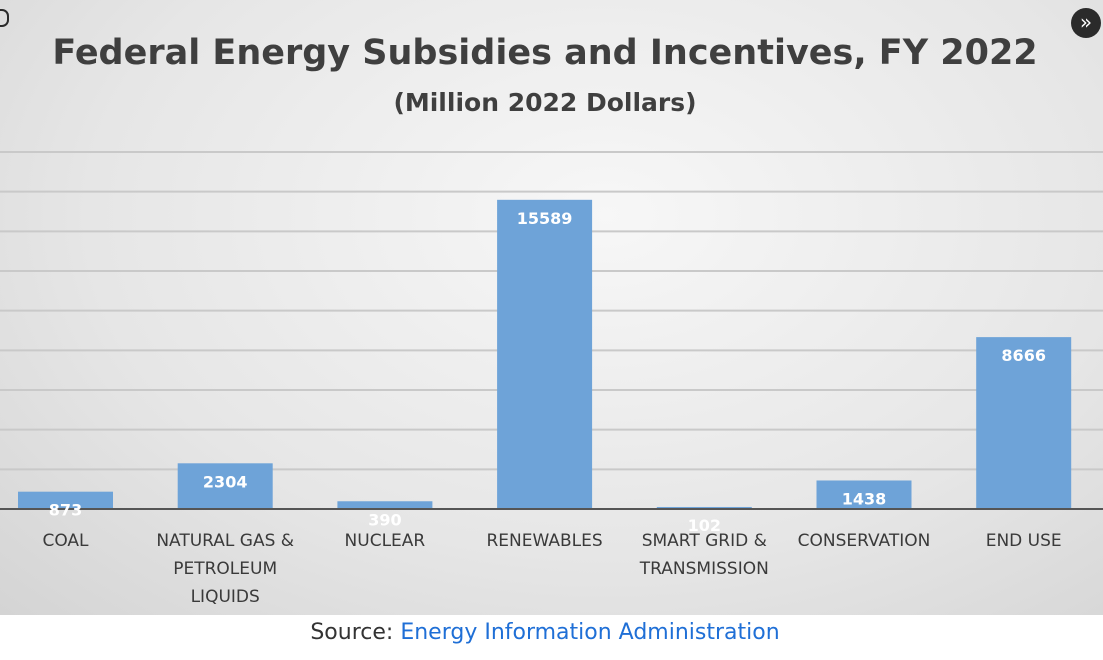  I want to click on bar-end-use, so click(1024, 423).